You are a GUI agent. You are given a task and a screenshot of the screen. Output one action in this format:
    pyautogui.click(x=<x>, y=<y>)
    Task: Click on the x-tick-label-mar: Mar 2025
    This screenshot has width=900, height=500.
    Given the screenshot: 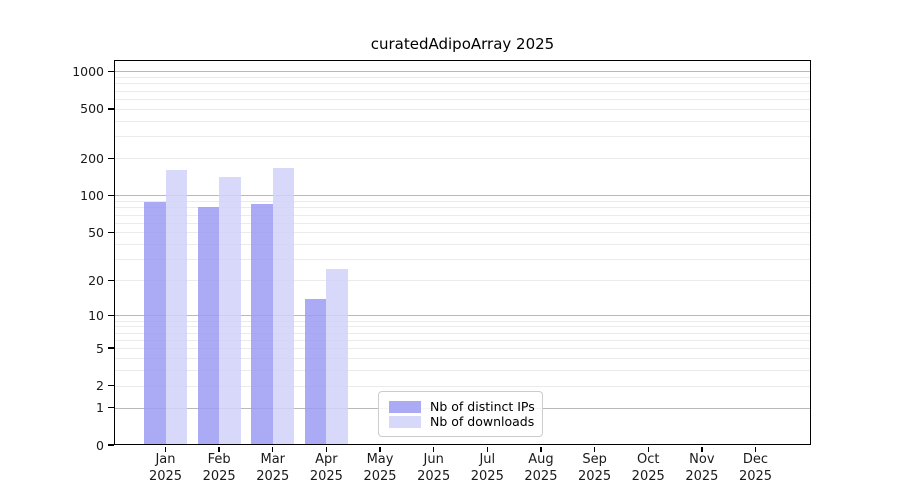 What is the action you would take?
    pyautogui.click(x=273, y=469)
    